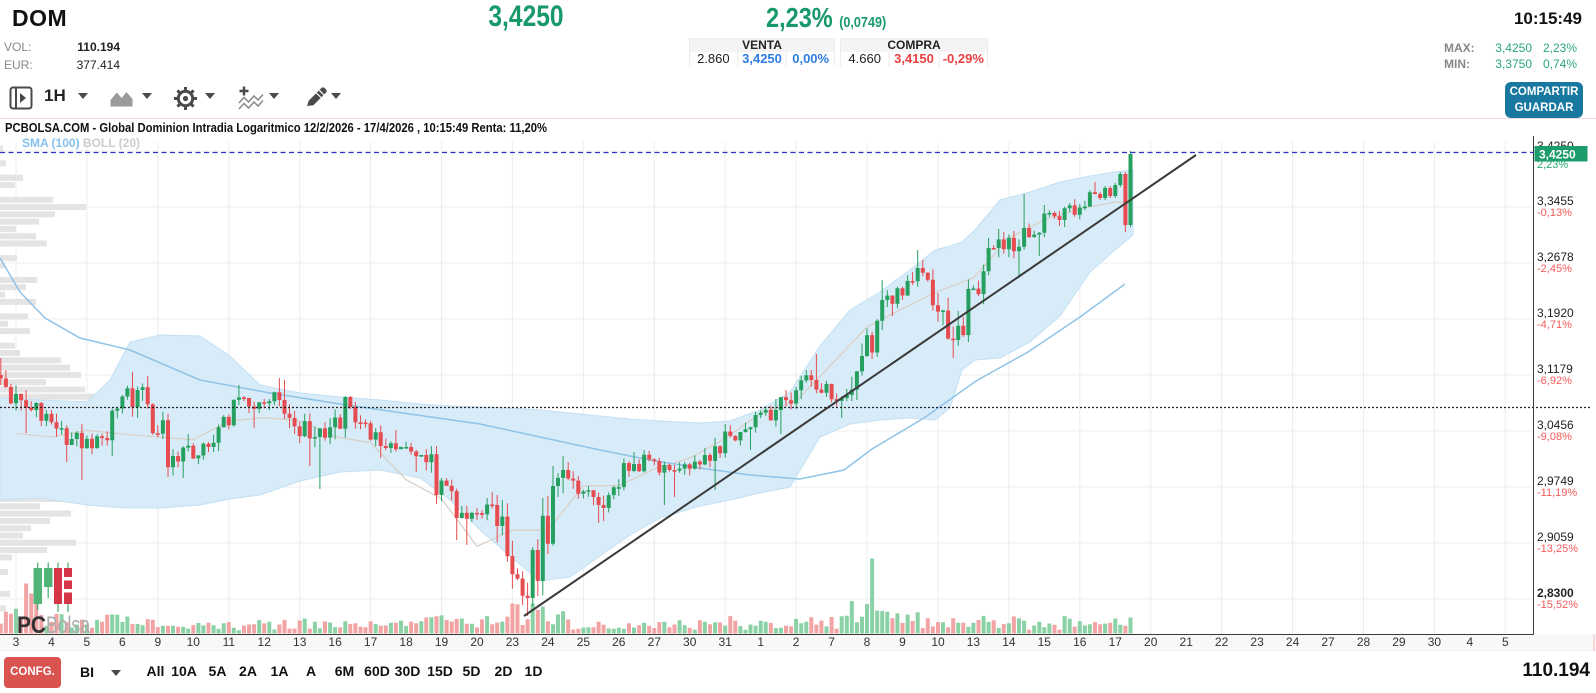 The width and height of the screenshot is (1596, 693). What do you see at coordinates (1555, 537) in the screenshot?
I see `svg-text: 2,9059` at bounding box center [1555, 537].